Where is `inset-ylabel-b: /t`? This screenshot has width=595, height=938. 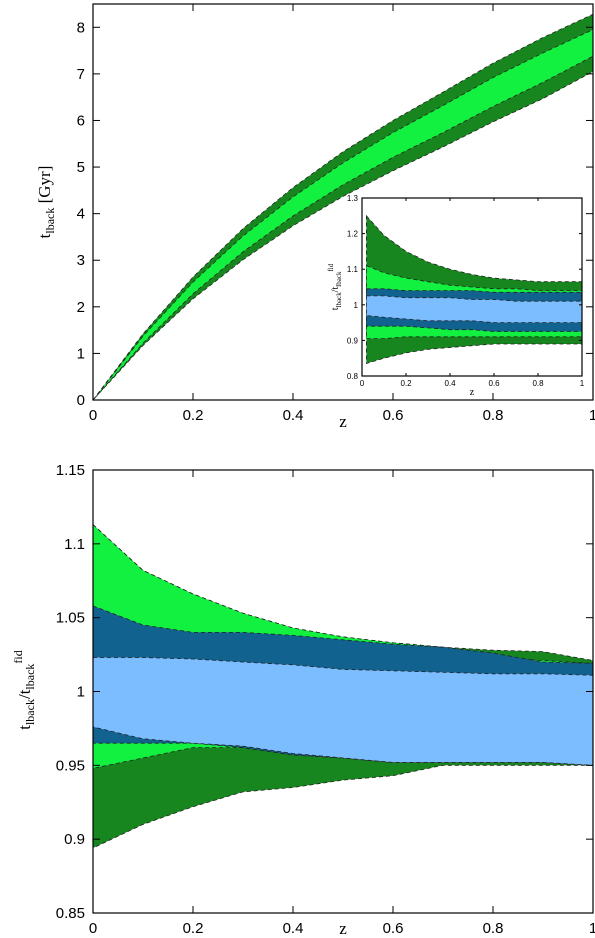
inset-ylabel-b: /t is located at coordinates (335, 290).